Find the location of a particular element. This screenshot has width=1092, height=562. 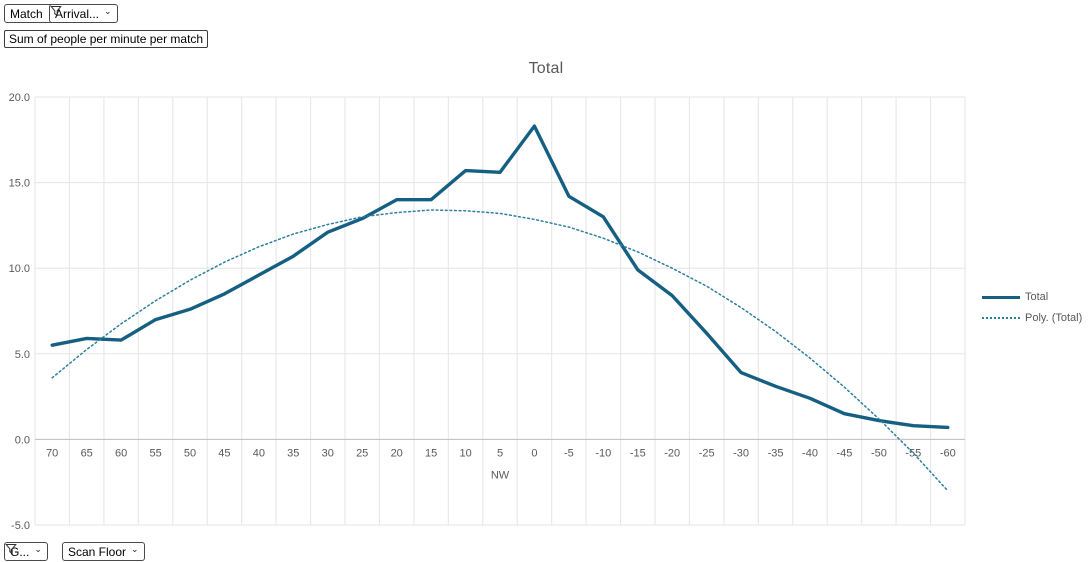

group-dropdown: G... ⌄ is located at coordinates (26, 551).